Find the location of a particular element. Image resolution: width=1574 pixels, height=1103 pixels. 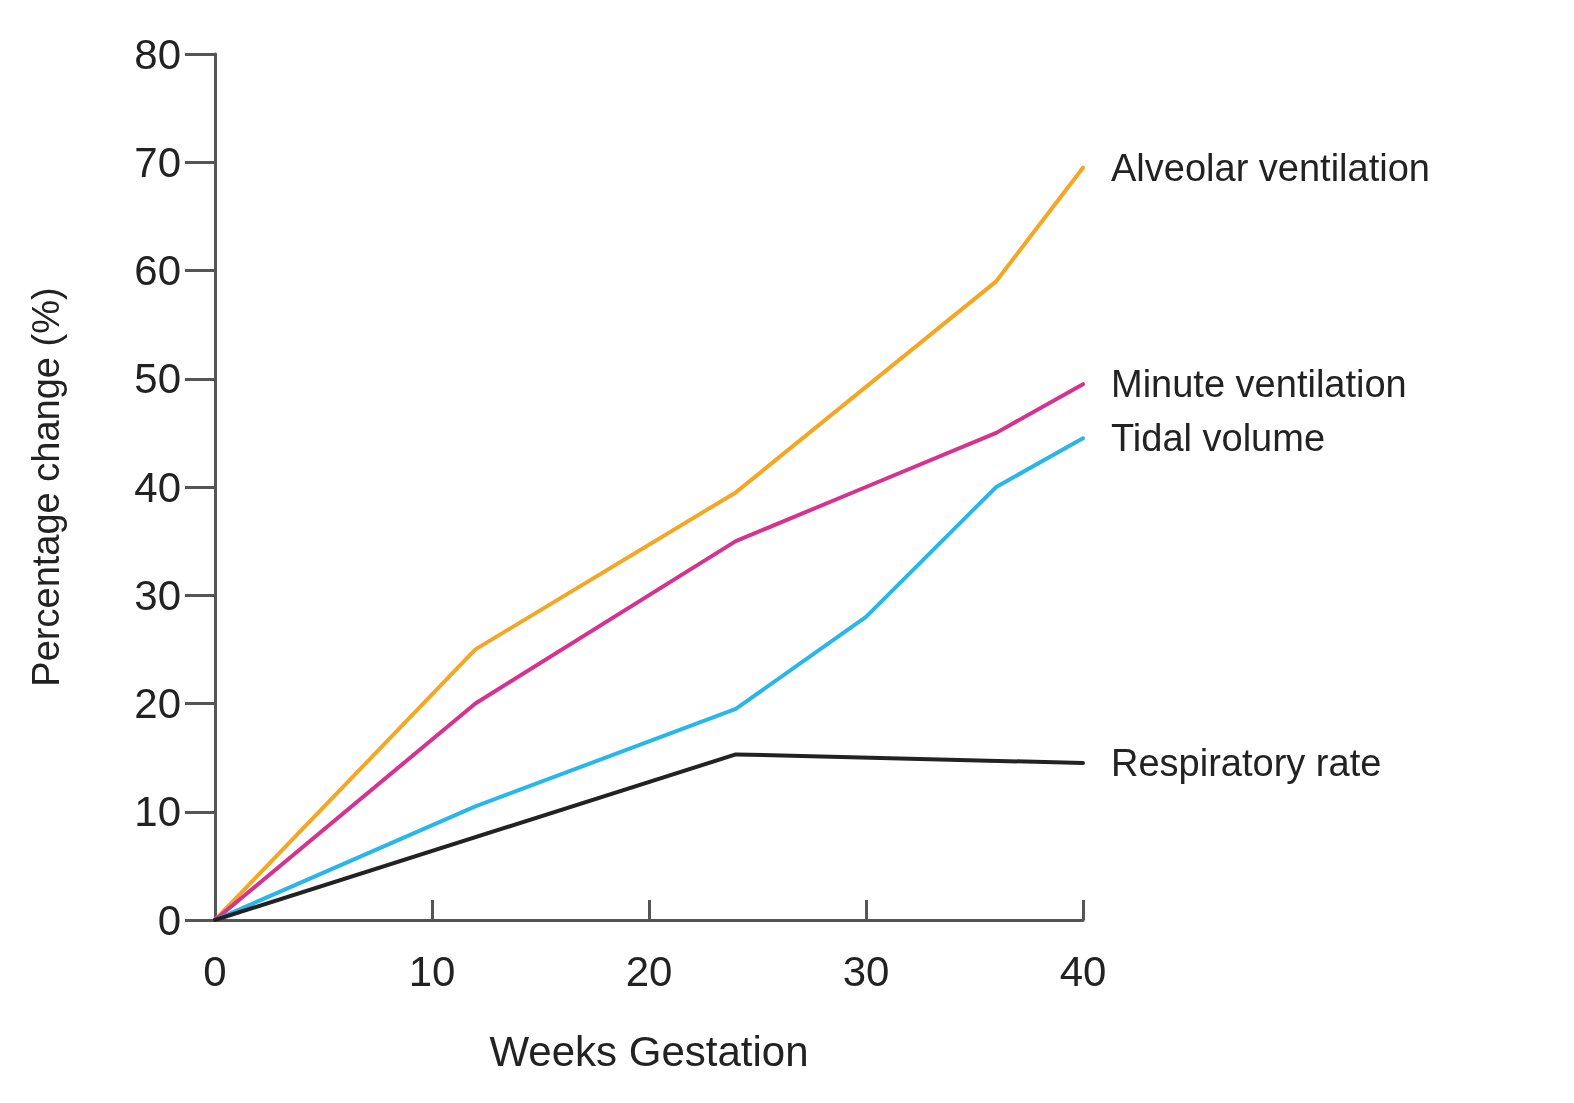

x-tick-label: 0 is located at coordinates (215, 971).